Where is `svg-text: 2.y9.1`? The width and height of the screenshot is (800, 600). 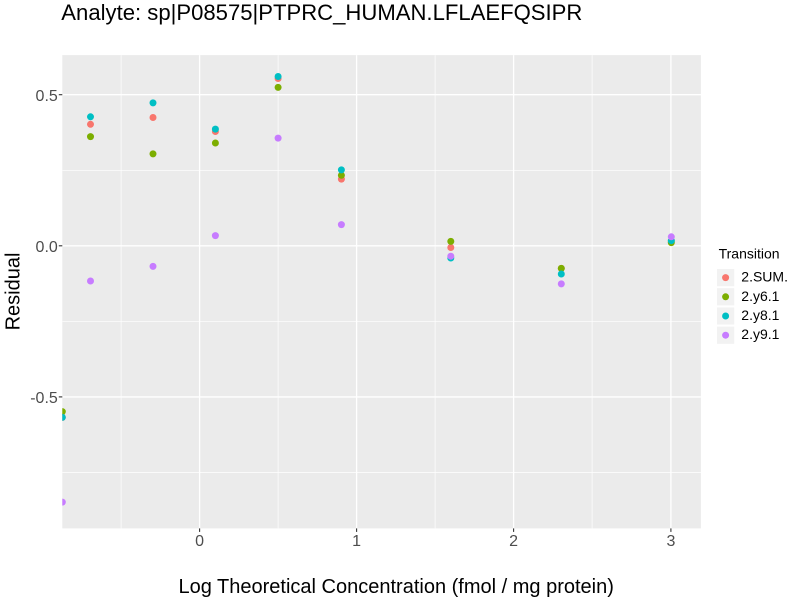 svg-text: 2.y9.1 is located at coordinates (760, 334).